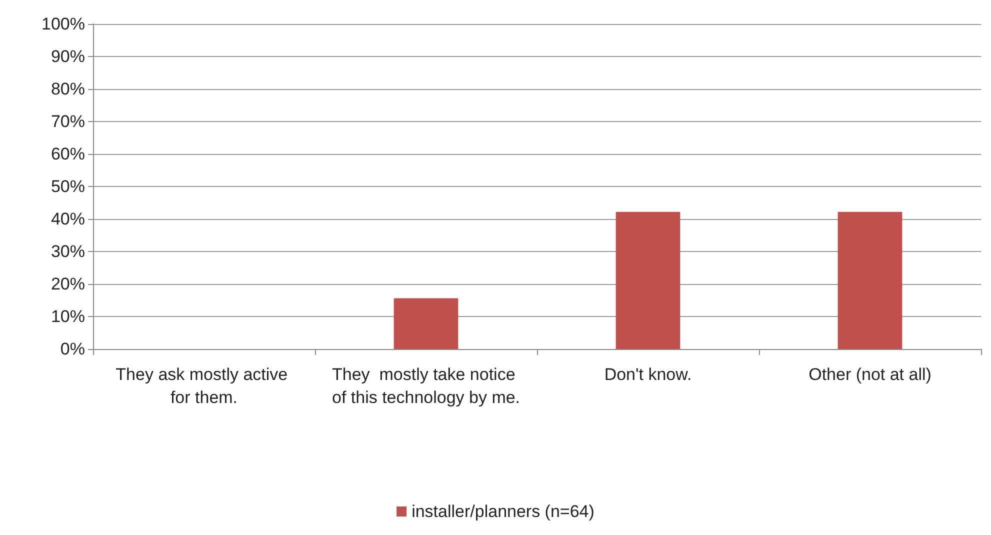 Image resolution: width=991 pixels, height=535 pixels. Describe the element at coordinates (426, 386) in the screenshot. I see `x-tick-label: They mostly take notice of this technology by me.` at that location.